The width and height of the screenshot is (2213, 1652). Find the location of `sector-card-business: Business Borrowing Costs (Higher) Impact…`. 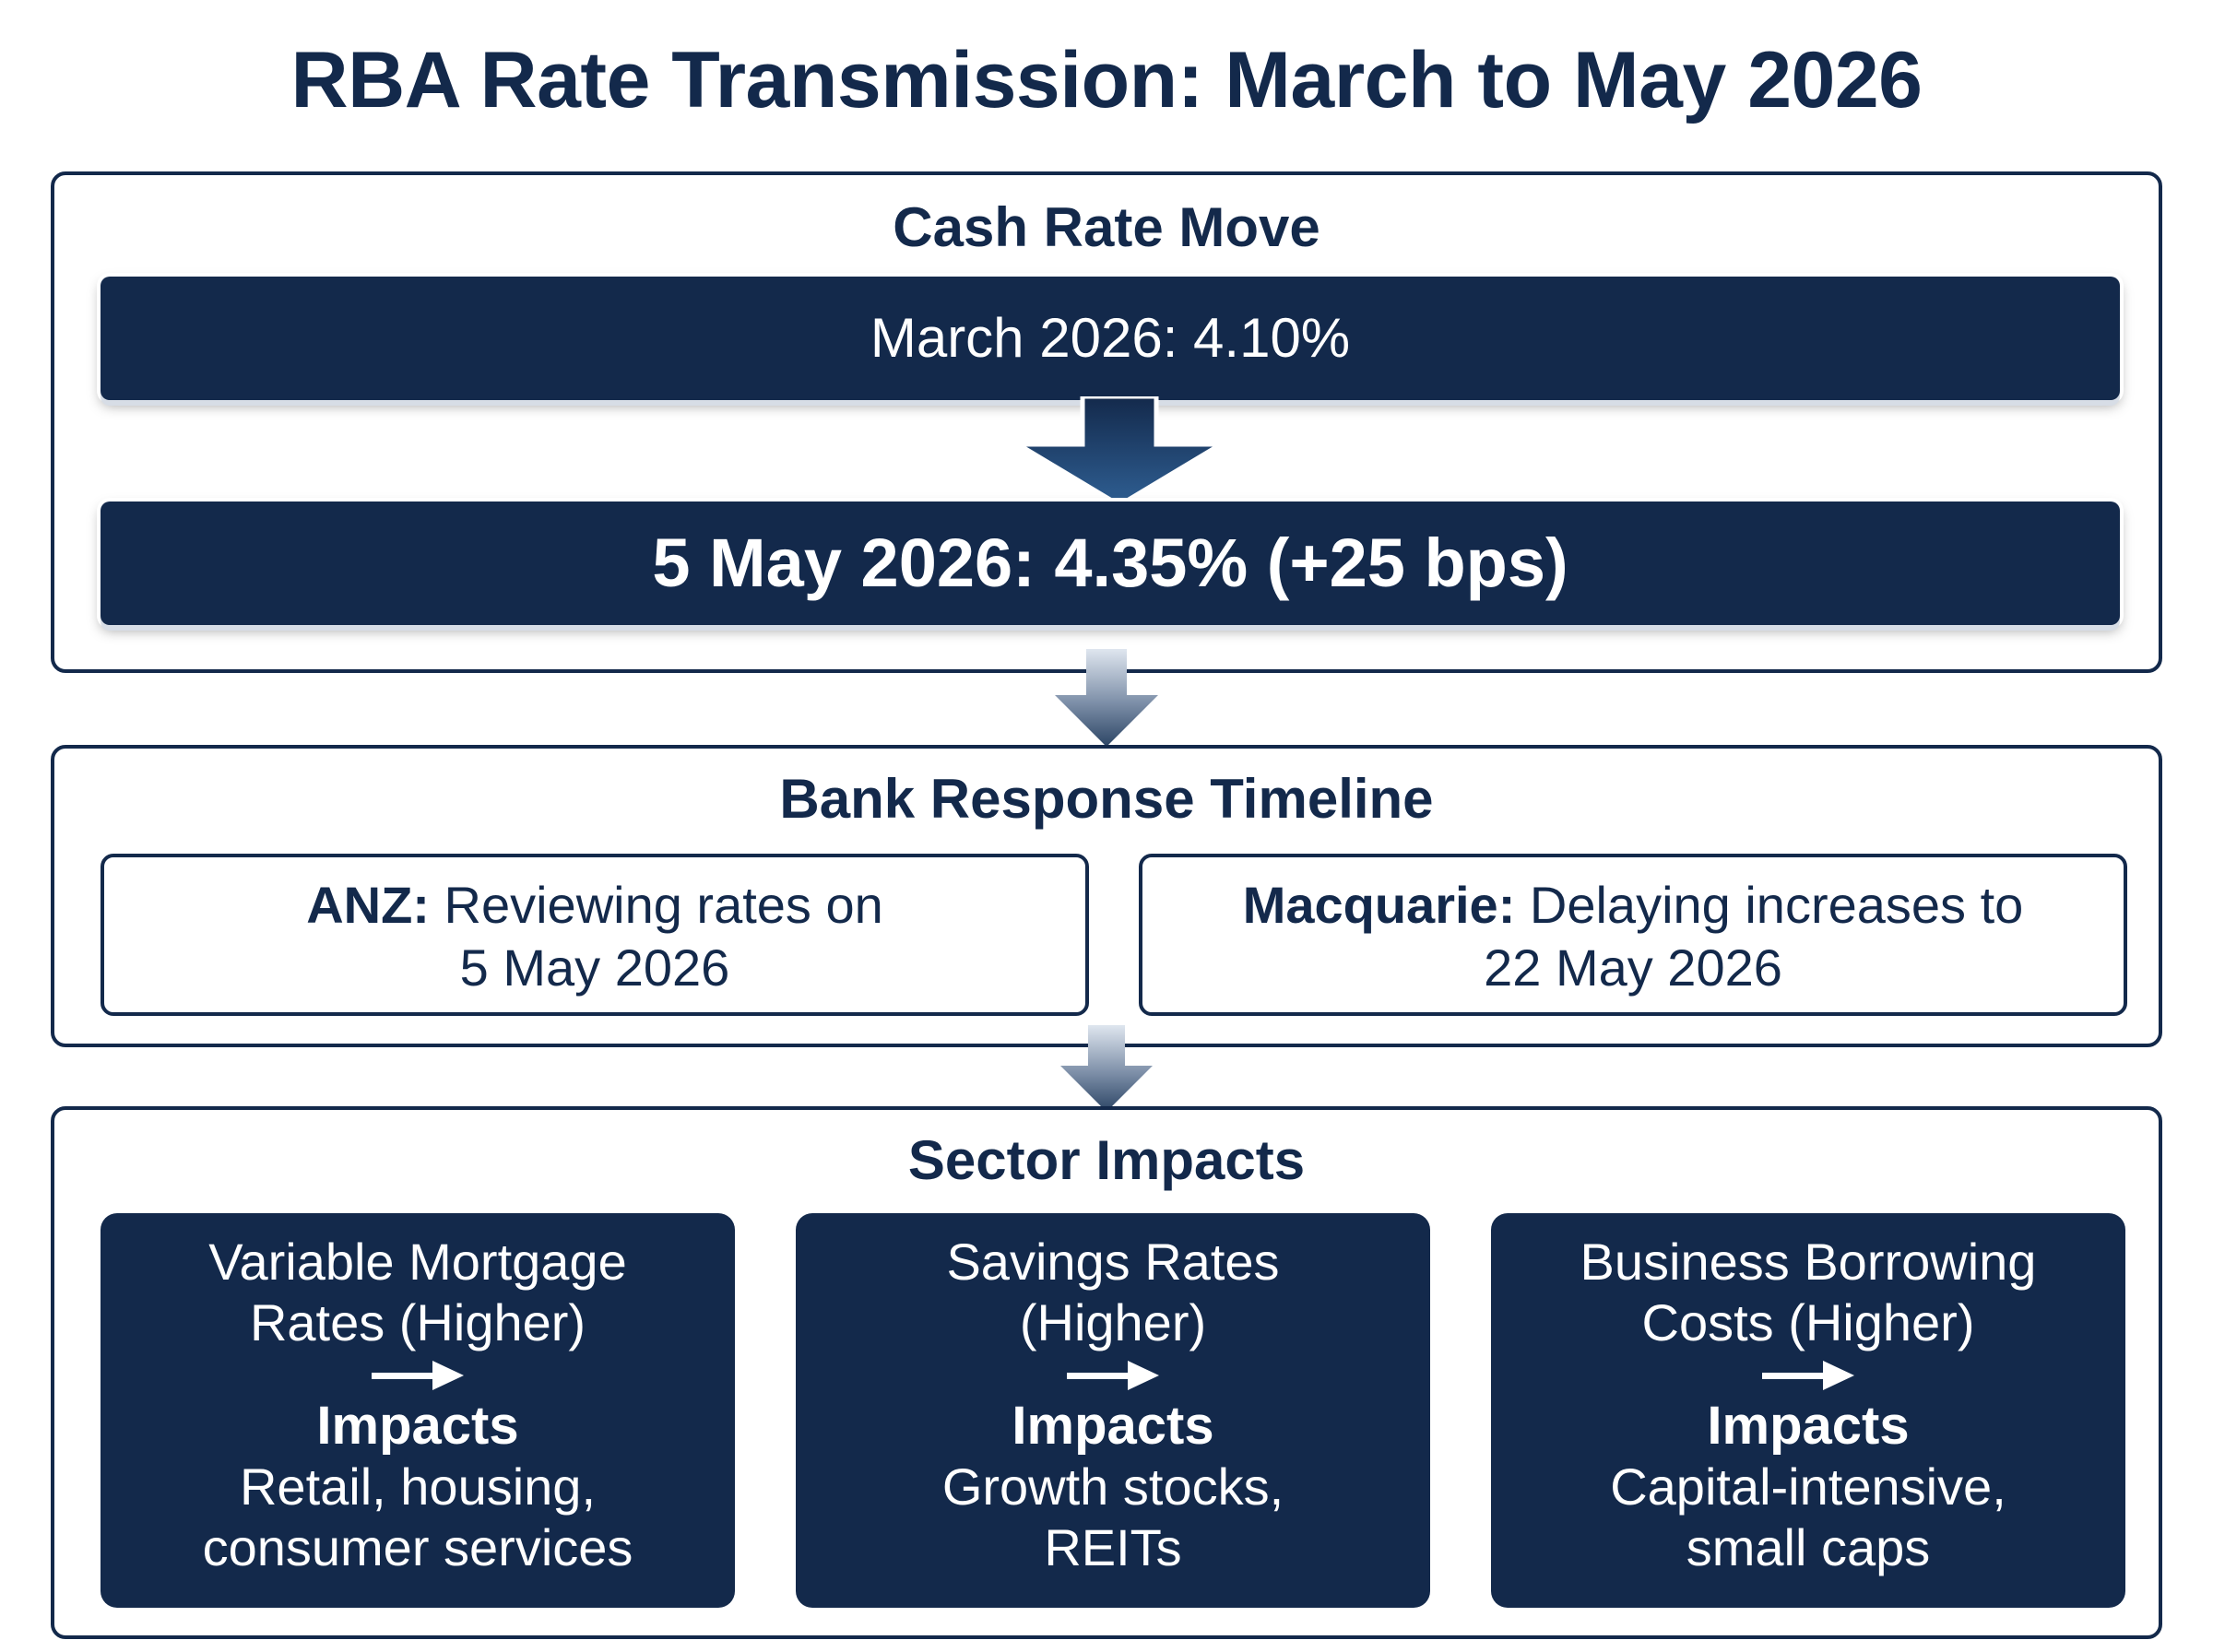

sector-card-business: Business Borrowing Costs (Higher) Impact… is located at coordinates (1808, 1410).